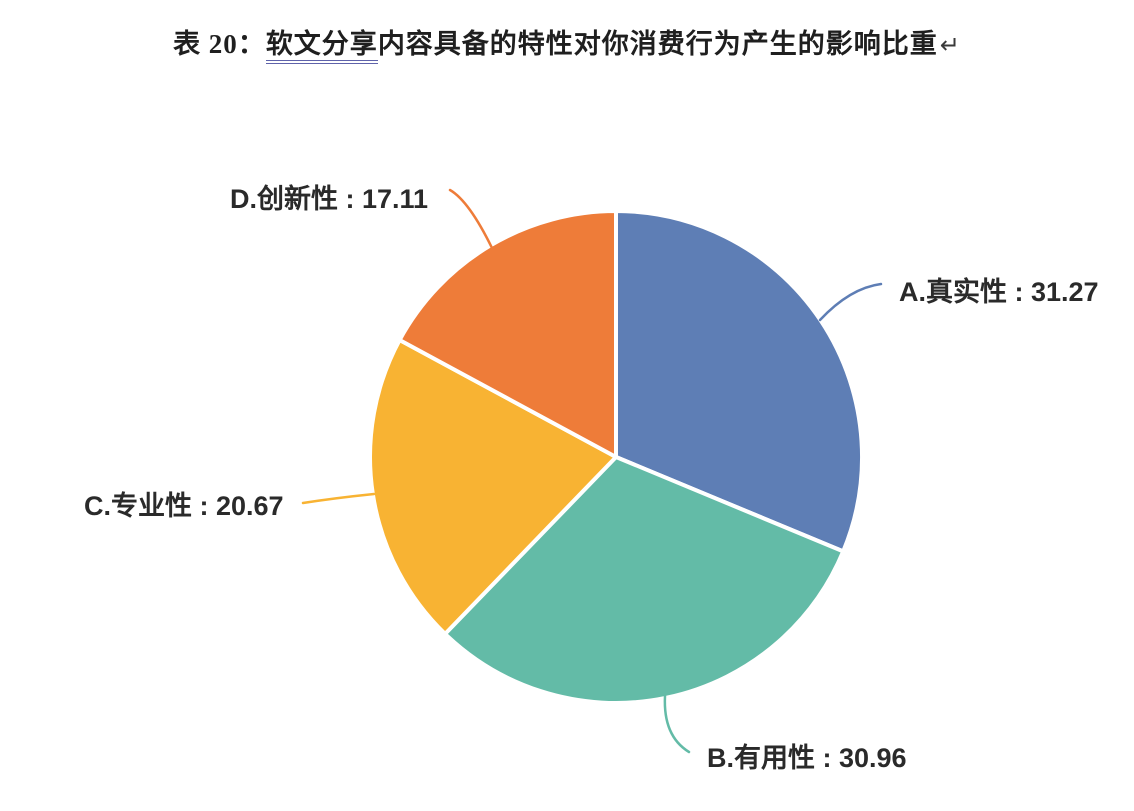  Describe the element at coordinates (471, 219) in the screenshot. I see `leader-line-d` at that location.